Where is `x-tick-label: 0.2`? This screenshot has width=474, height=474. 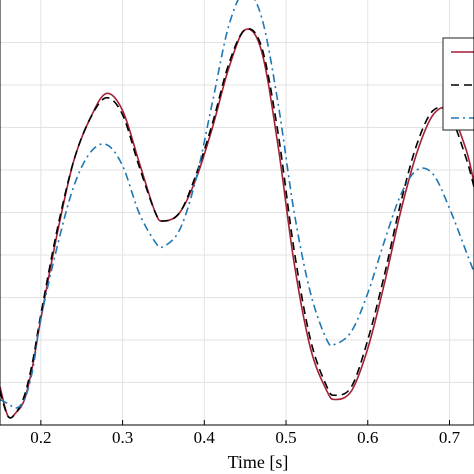 x-tick-label: 0.2 is located at coordinates (40, 437).